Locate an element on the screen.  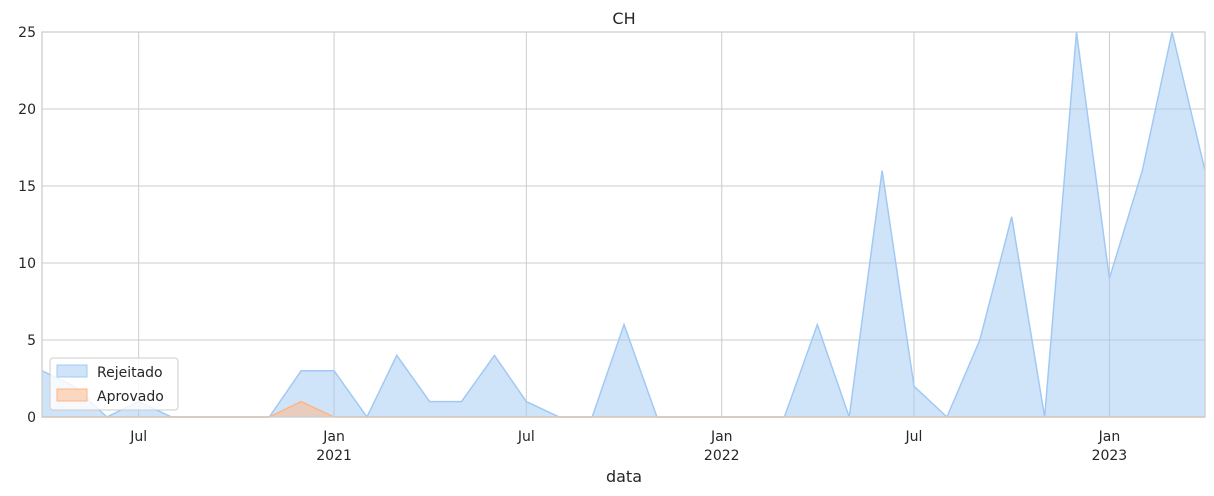
legend-label-aprovado: Aprovado is located at coordinates (130, 397).